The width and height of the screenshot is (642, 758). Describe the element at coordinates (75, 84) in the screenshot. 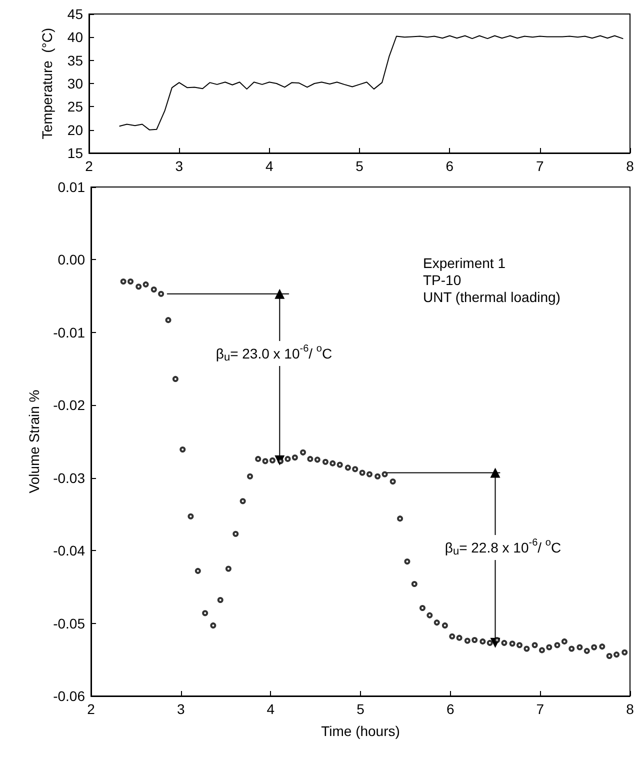

I see `y-tick-label: 30` at that location.